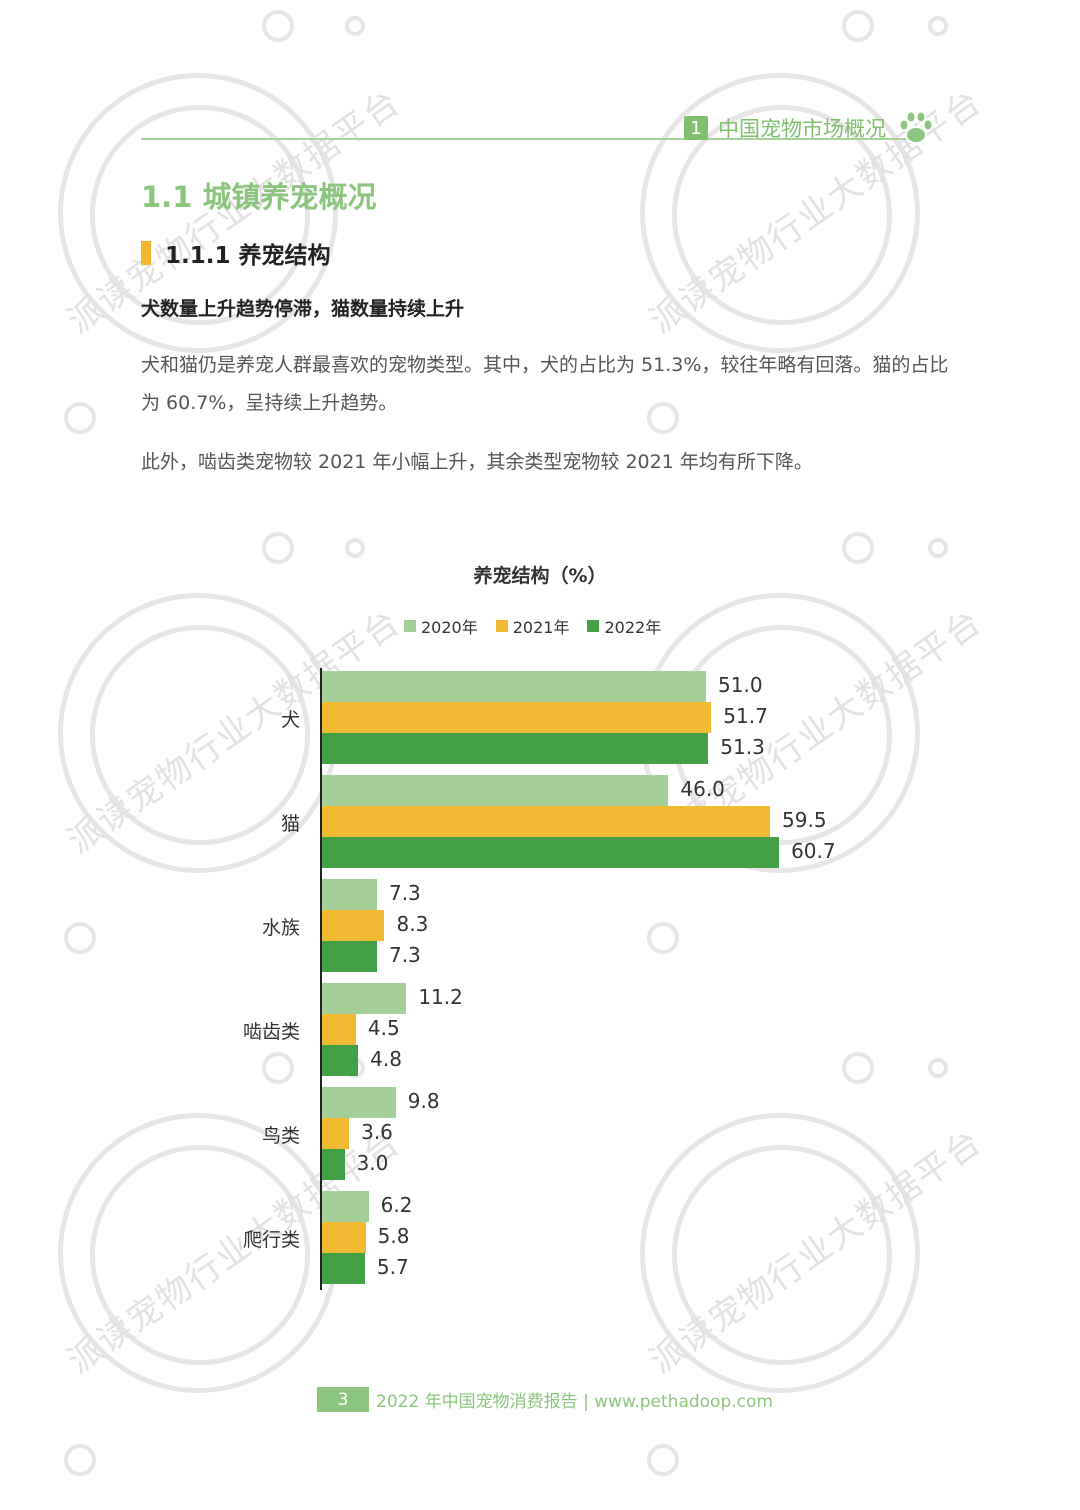  I want to click on subsection-title-text: 1.1.1 养宠结构, so click(248, 256).